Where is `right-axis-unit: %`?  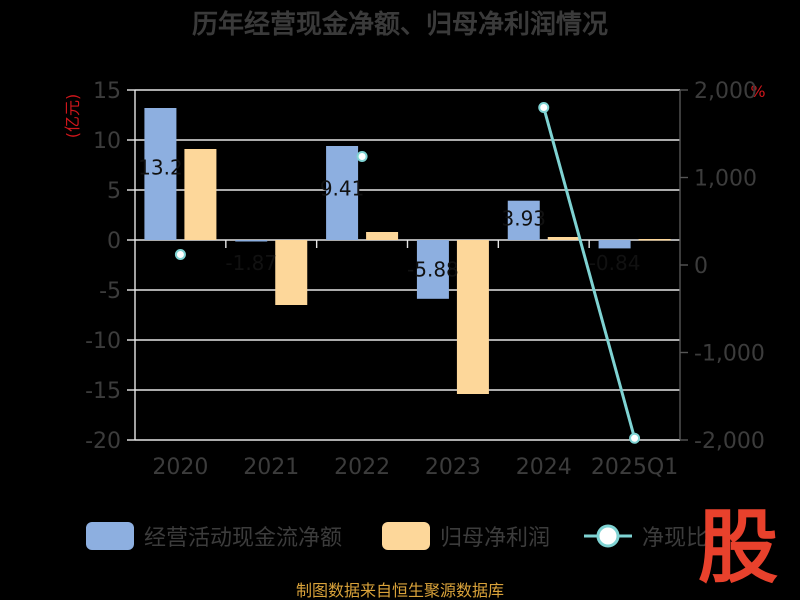 right-axis-unit: % is located at coordinates (757, 91).